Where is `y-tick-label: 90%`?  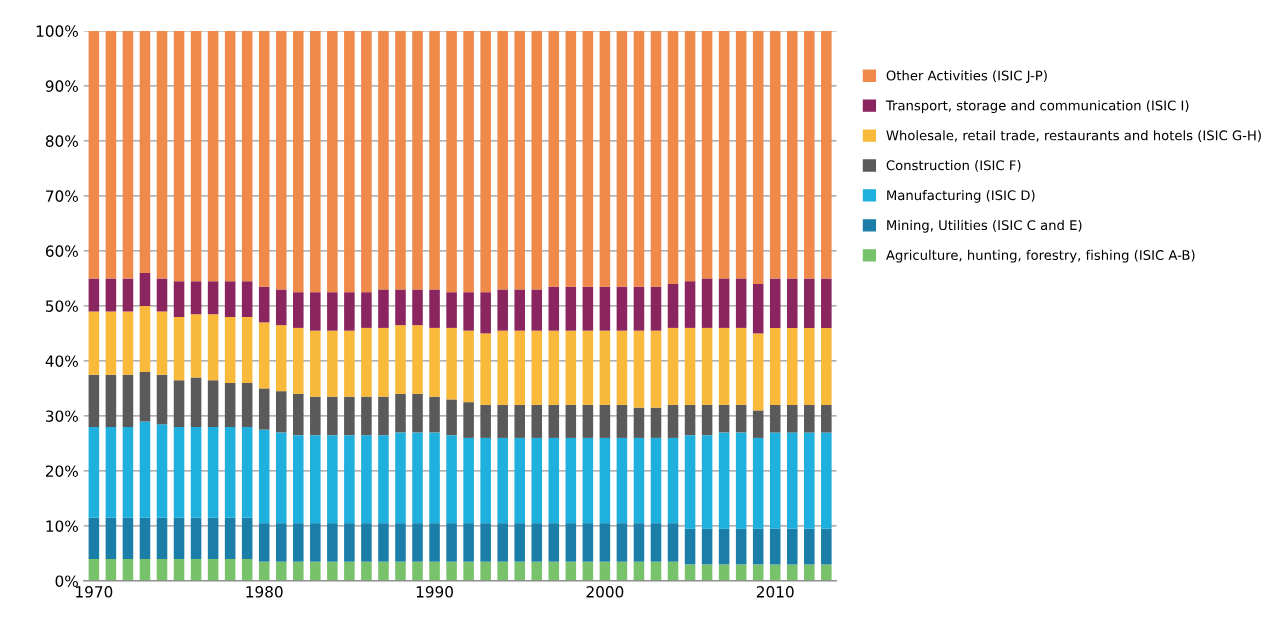
y-tick-label: 90% is located at coordinates (61, 86).